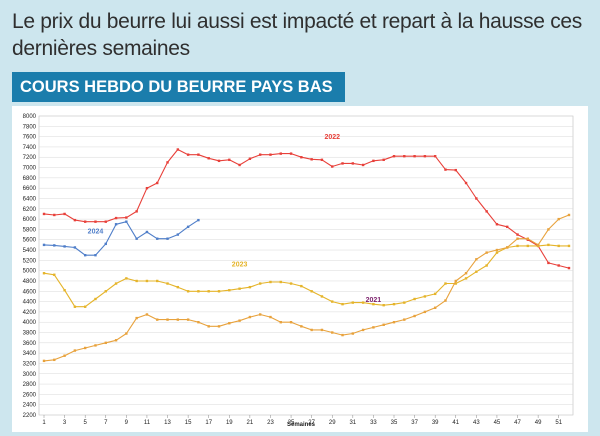 This screenshot has height=436, width=600. What do you see at coordinates (240, 265) in the screenshot?
I see `series-label-2023: 2023` at bounding box center [240, 265].